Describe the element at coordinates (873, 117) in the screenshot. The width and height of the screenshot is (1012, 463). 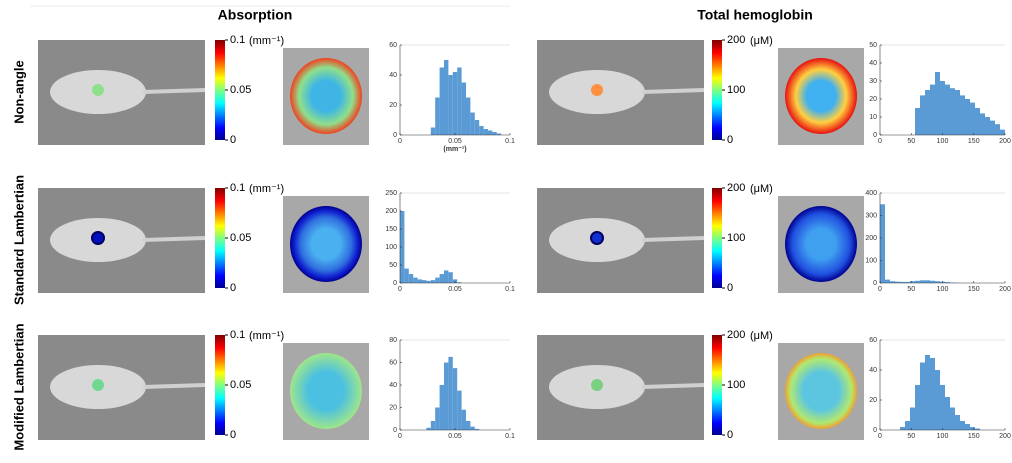
I see `y-tick-label: 10` at that location.